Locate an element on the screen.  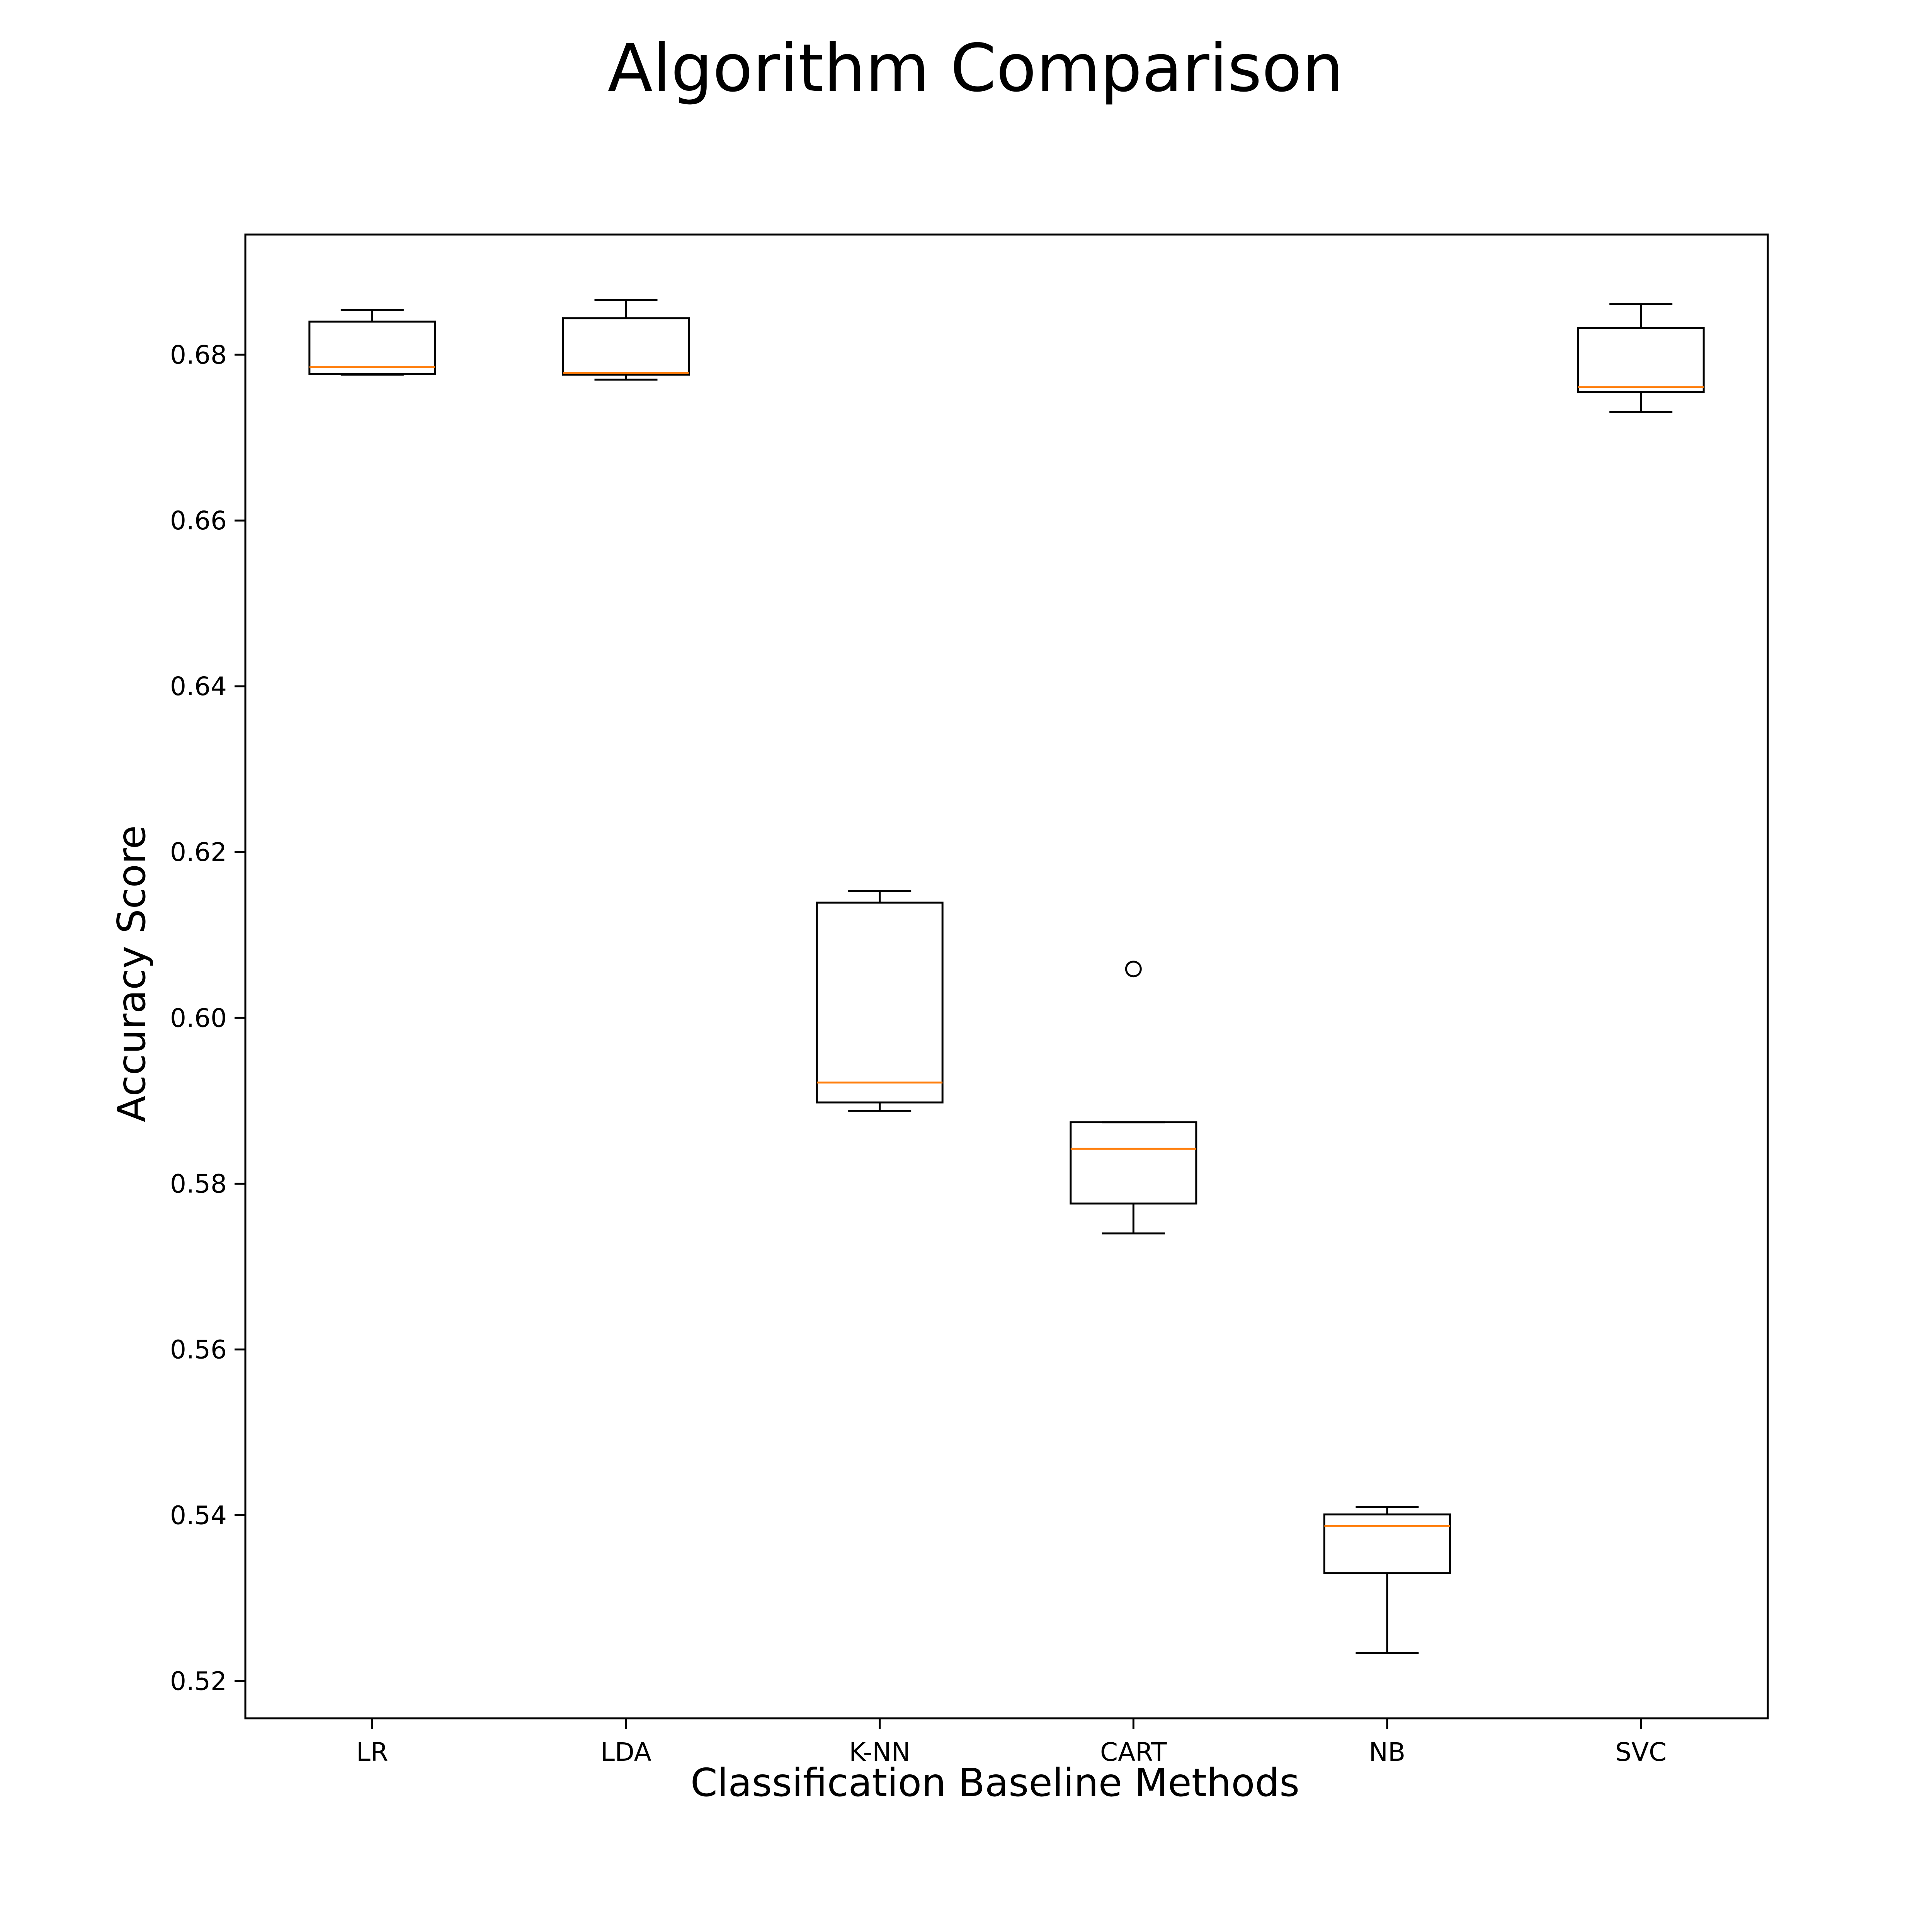
x-tick-label: NB is located at coordinates (1388, 1752).